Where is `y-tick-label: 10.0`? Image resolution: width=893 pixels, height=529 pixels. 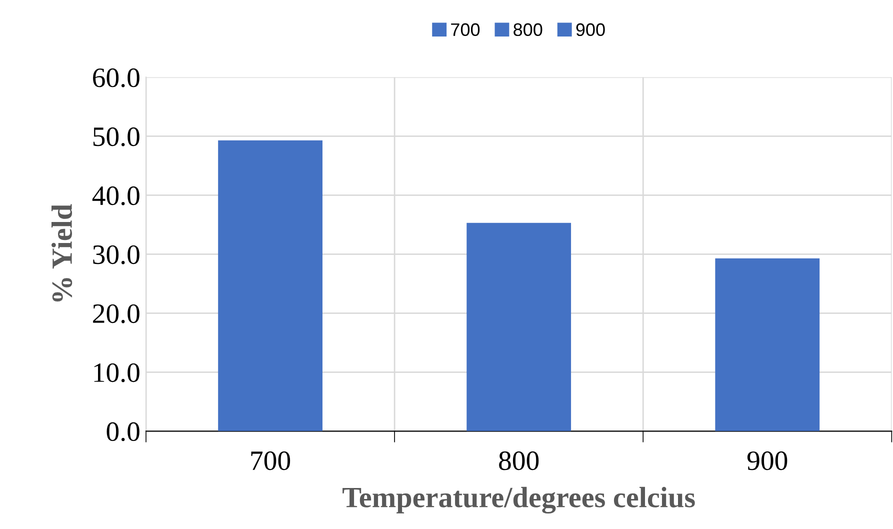
y-tick-label: 10.0 is located at coordinates (117, 372).